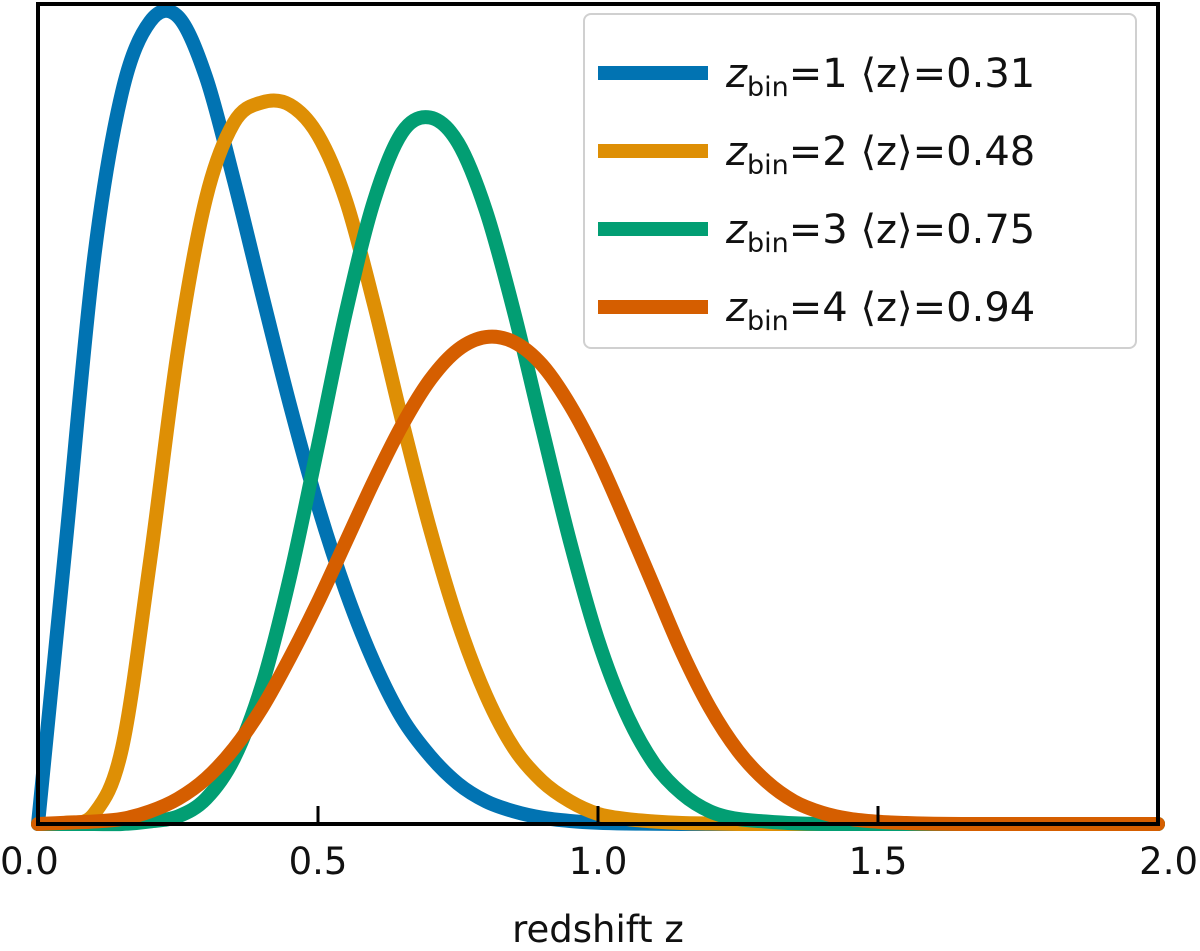 The width and height of the screenshot is (1200, 951). What do you see at coordinates (880, 155) in the screenshot?
I see `legend-label-2: zbin=2 ⟨z⟩=0.48` at bounding box center [880, 155].